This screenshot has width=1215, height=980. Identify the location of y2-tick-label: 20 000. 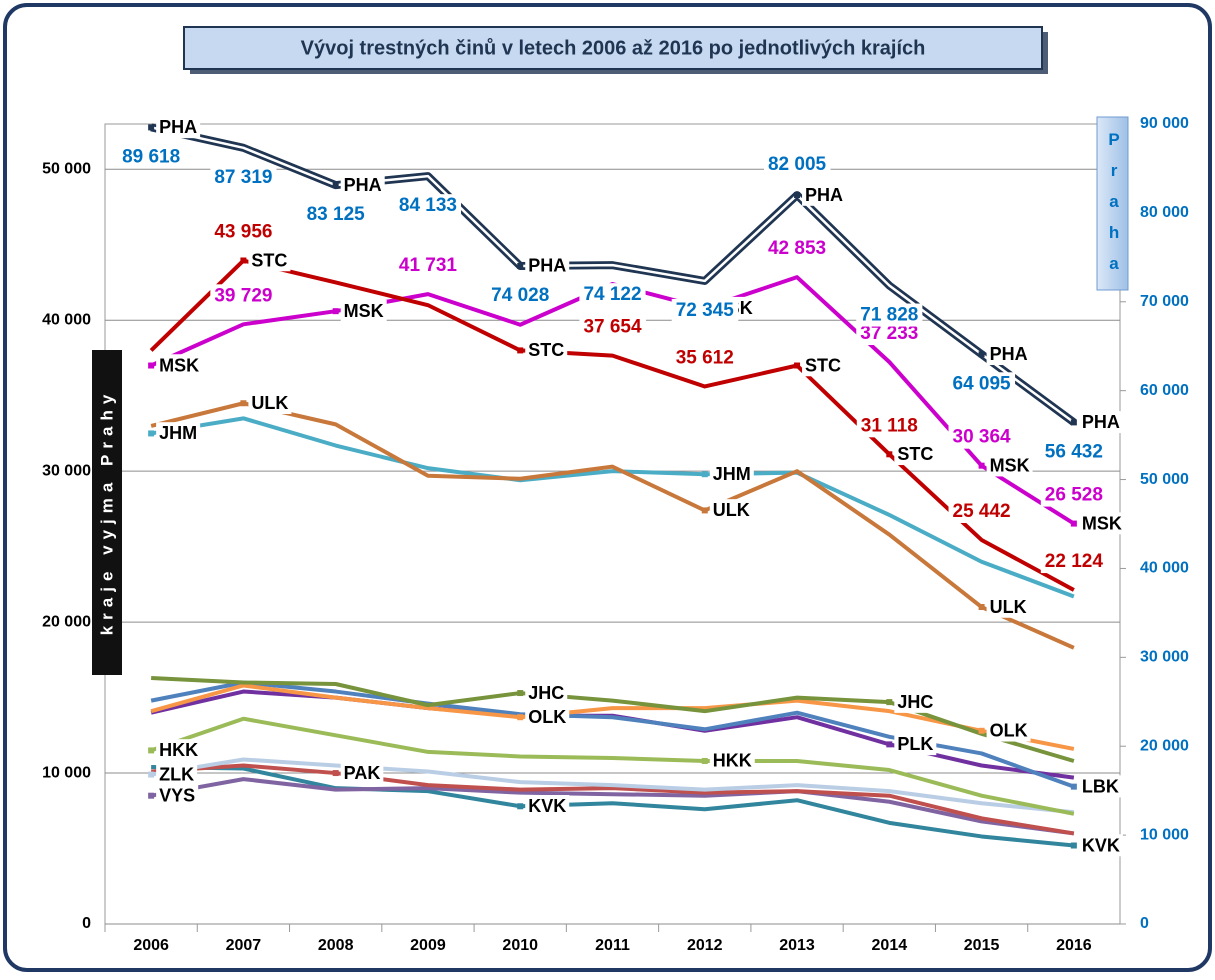
(1164, 745).